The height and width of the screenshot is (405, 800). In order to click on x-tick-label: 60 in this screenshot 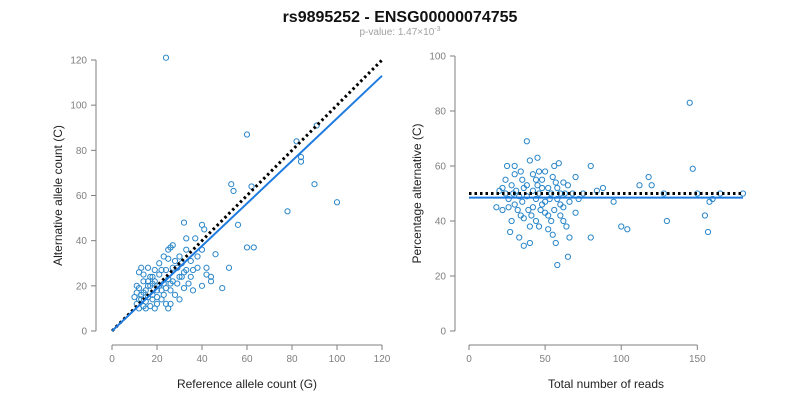, I will do `click(247, 359)`.